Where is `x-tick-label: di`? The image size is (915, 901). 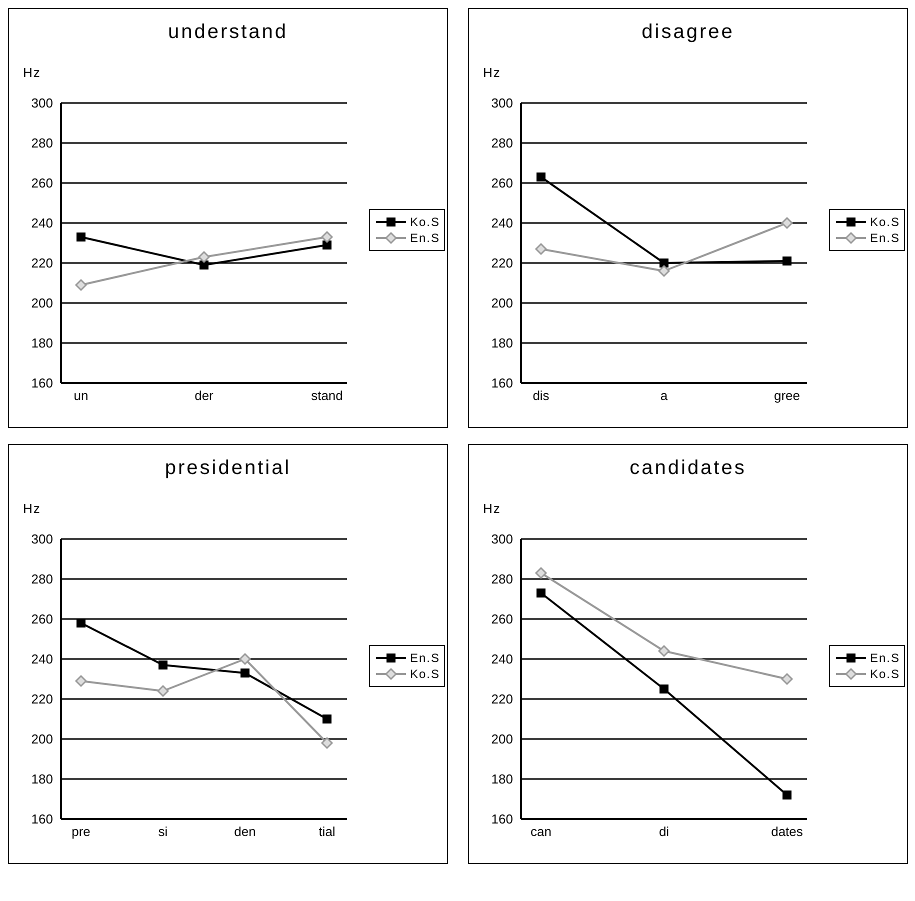 x-tick-label: di is located at coordinates (664, 832).